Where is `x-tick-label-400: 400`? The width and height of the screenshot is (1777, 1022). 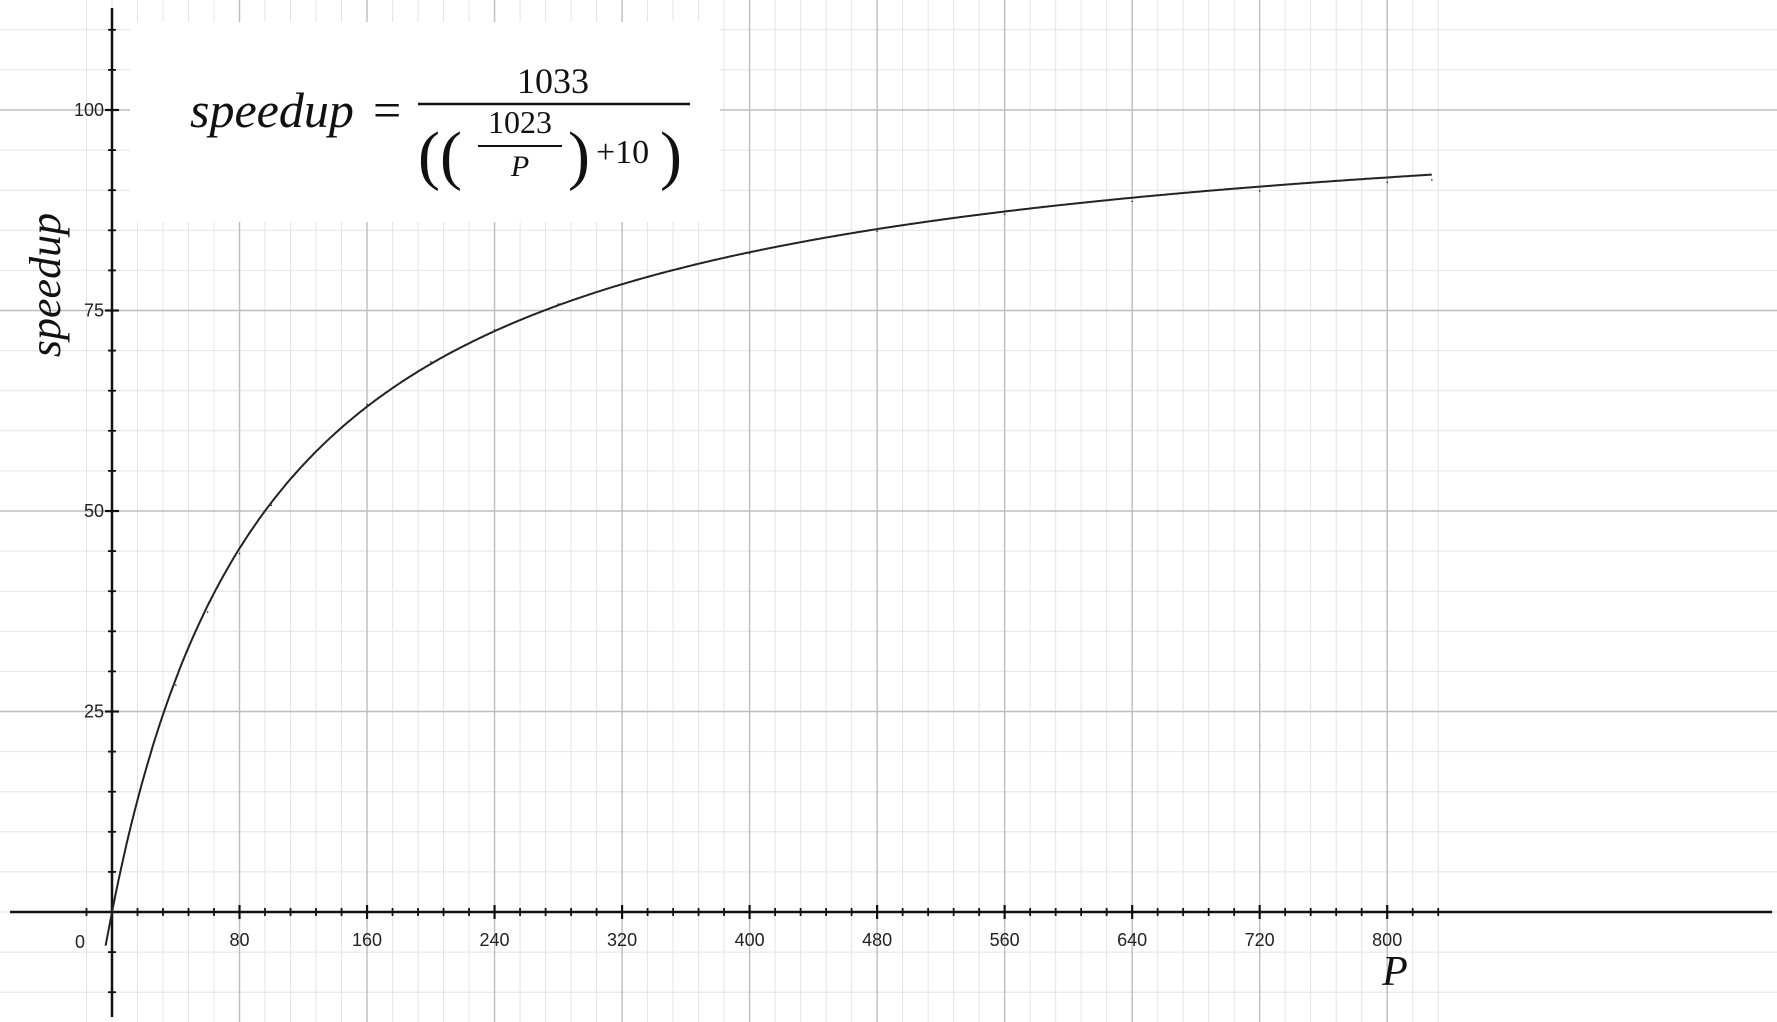 x-tick-label-400: 400 is located at coordinates (750, 940).